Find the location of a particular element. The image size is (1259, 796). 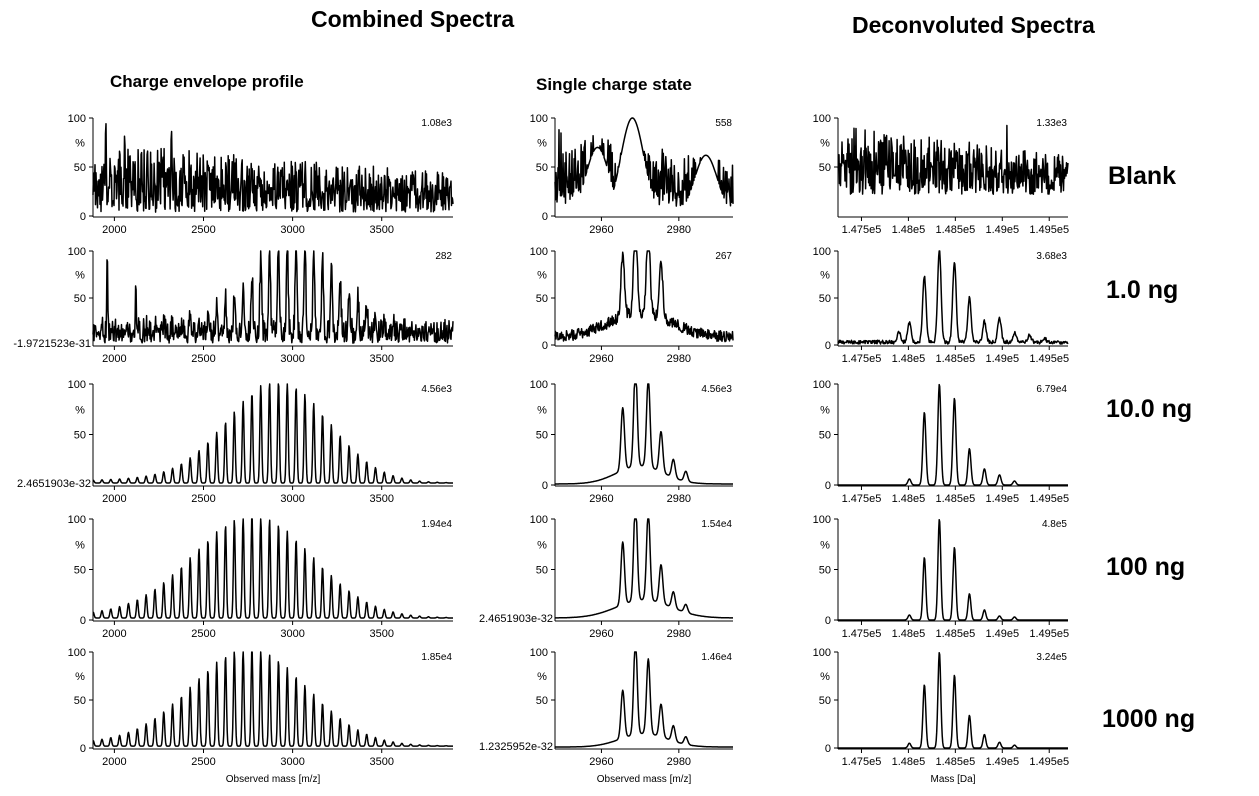

x-tick-label-charge-envelope-10-0-ng: 3000 is located at coordinates (292, 499).